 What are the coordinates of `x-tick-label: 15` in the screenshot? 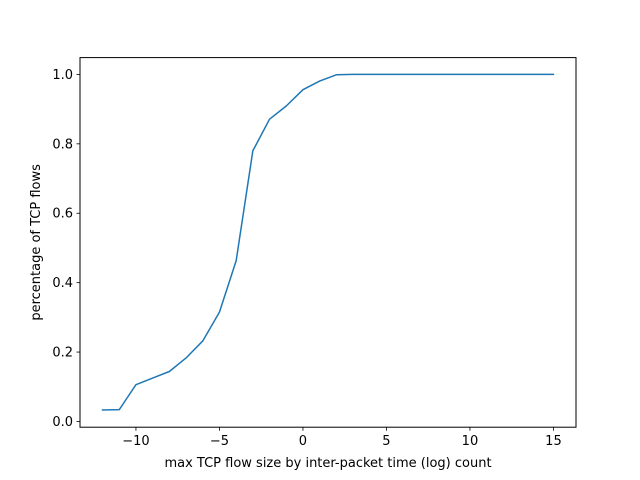 It's located at (553, 441).